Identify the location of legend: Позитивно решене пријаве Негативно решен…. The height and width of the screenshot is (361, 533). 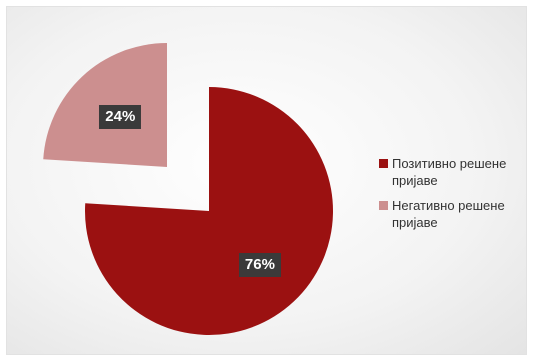
(456, 197).